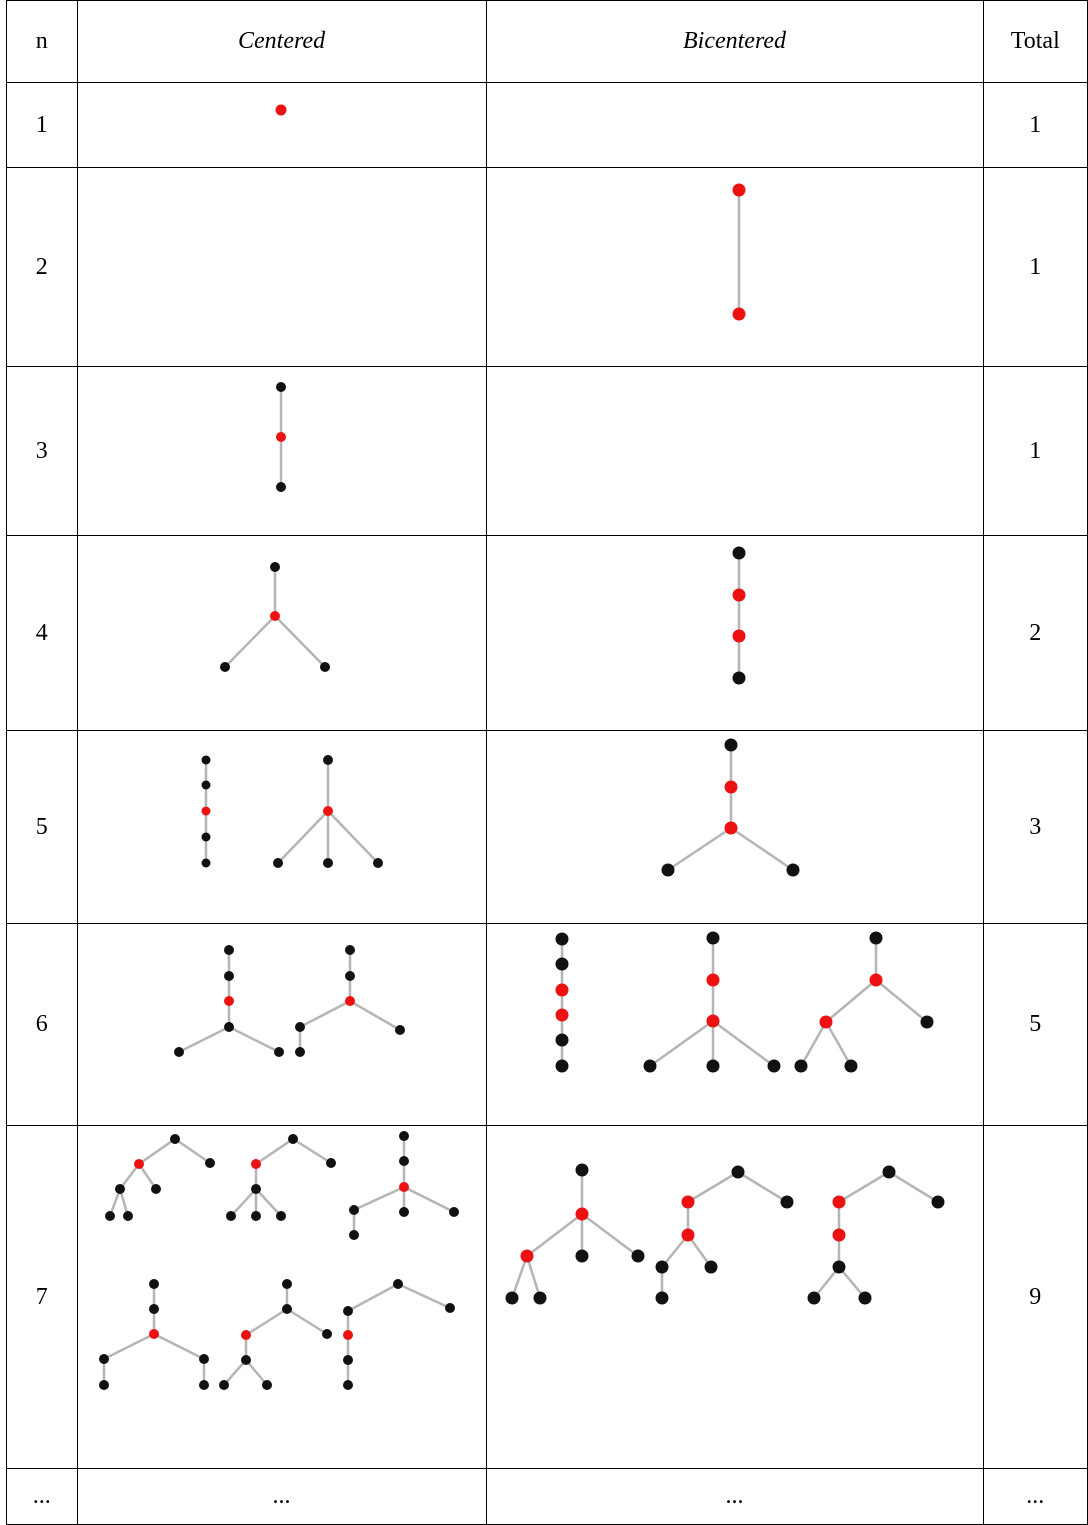 The image size is (1088, 1525). I want to click on header-total: Total, so click(1035, 41).